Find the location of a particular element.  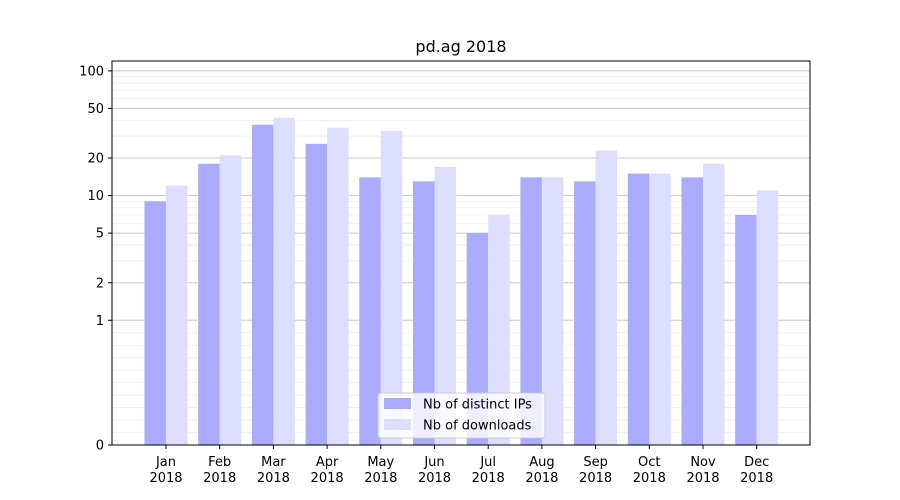

bar-downloads-mar is located at coordinates (284, 281).